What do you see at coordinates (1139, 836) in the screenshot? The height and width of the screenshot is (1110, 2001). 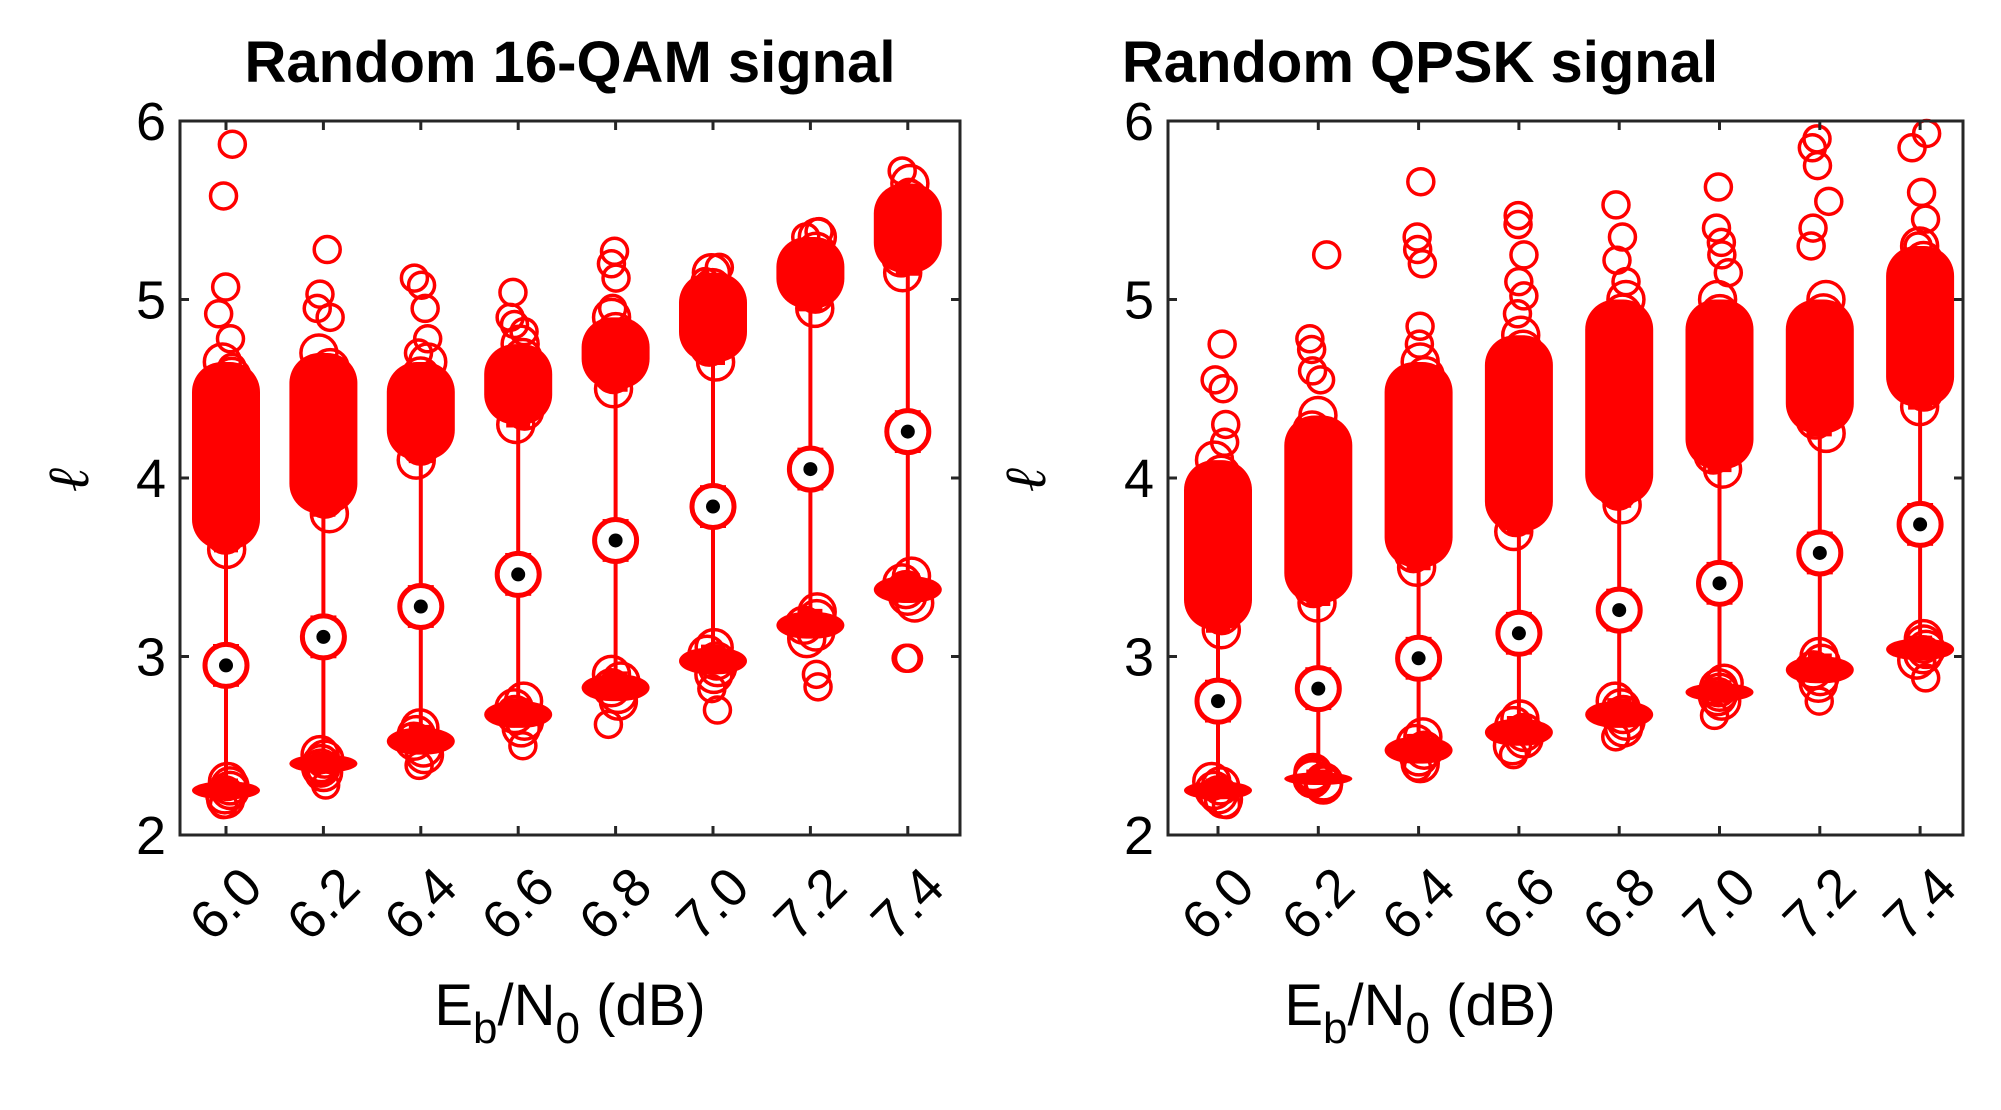 I see `y-tick-label: 2` at bounding box center [1139, 836].